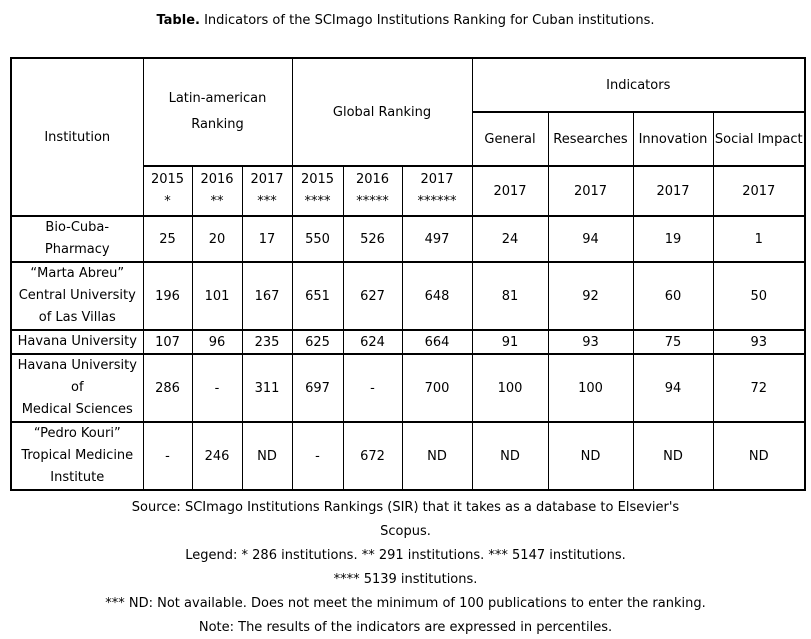 This screenshot has width=811, height=639. What do you see at coordinates (405, 579) in the screenshot?
I see `footnote-legend-cont: **** 5139 institutions.` at bounding box center [405, 579].